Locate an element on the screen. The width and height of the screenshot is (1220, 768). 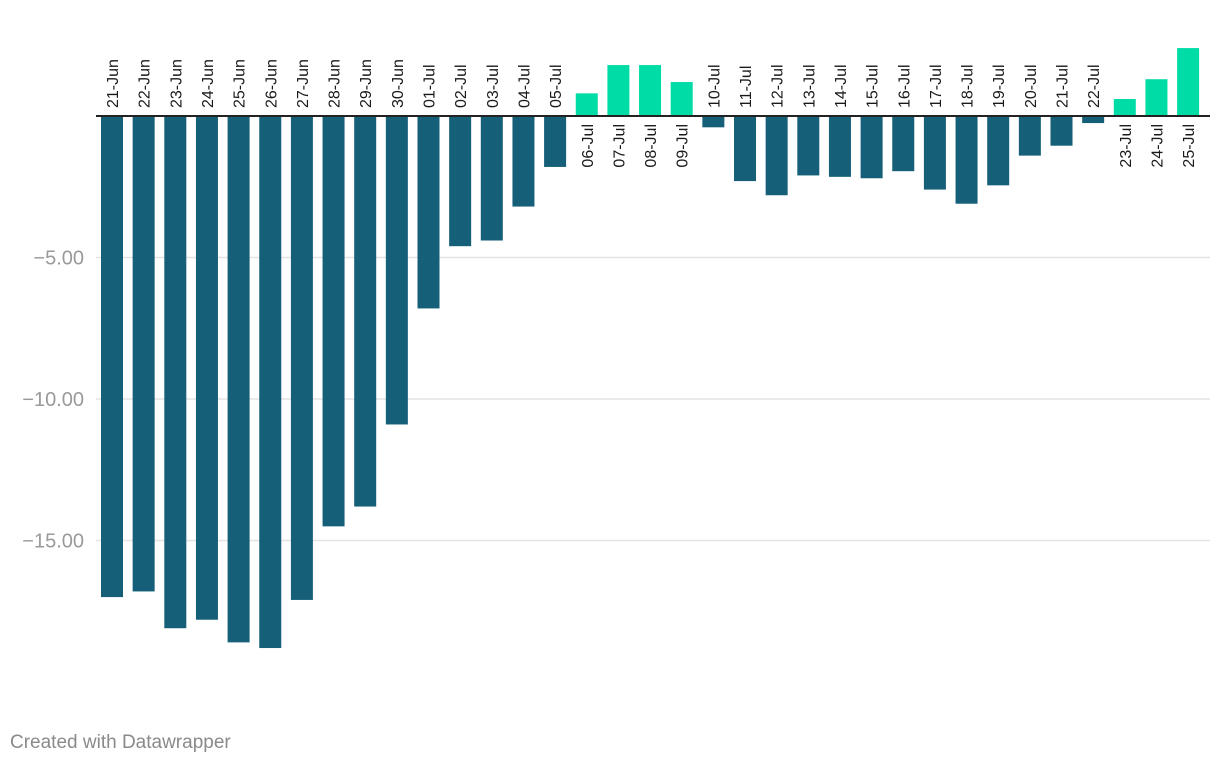
bar-21-Jul is located at coordinates (1061, 131).